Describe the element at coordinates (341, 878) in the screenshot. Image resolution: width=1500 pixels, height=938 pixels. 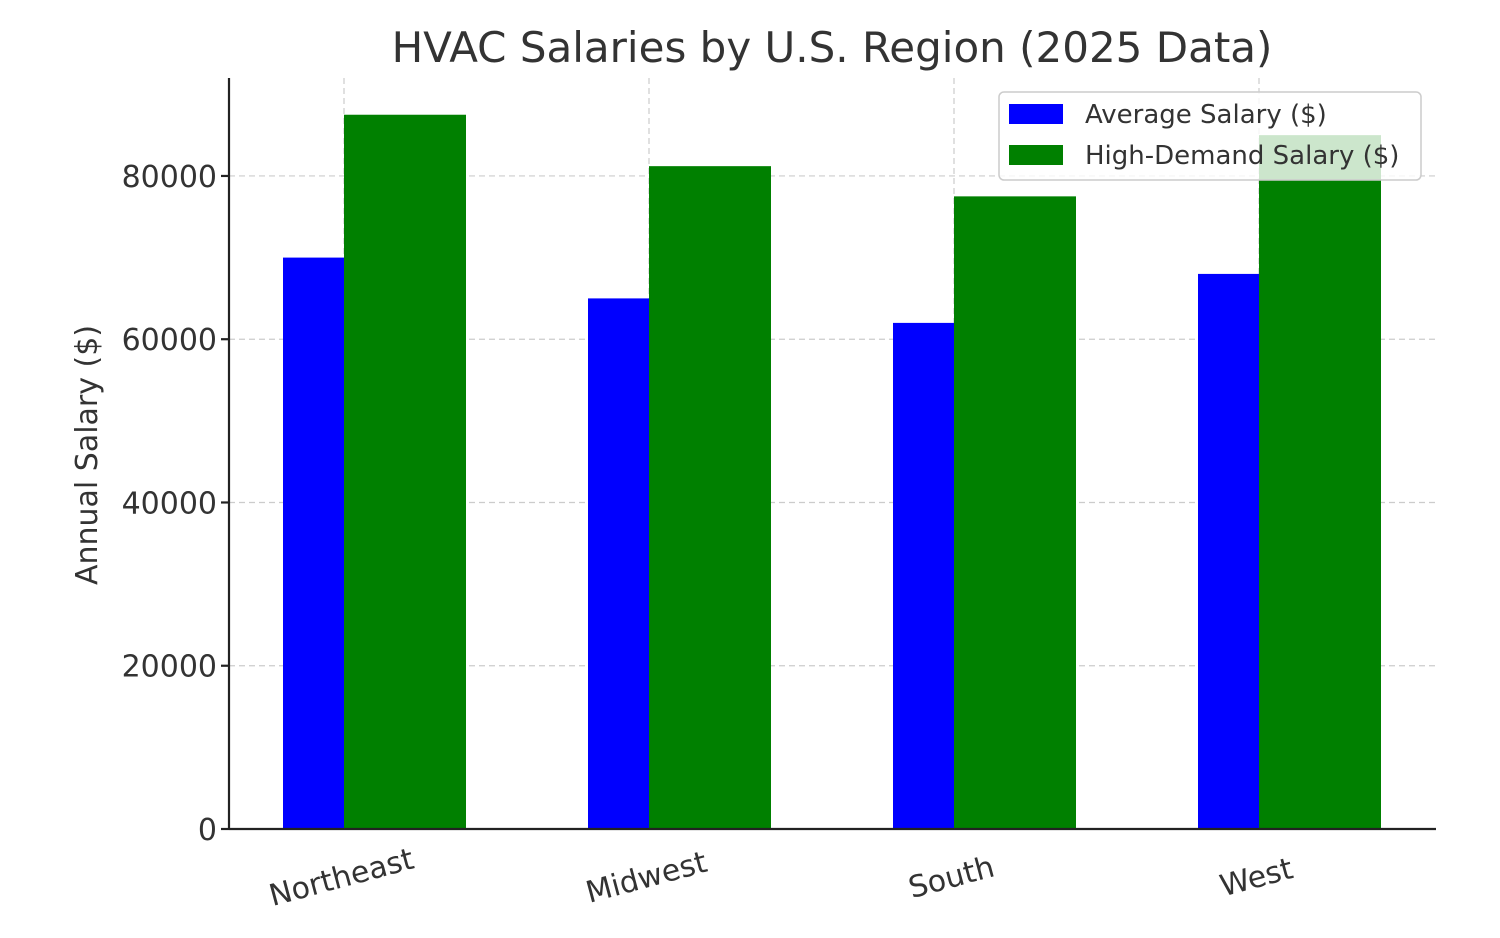
I see `x-tick-label: Northeast` at that location.